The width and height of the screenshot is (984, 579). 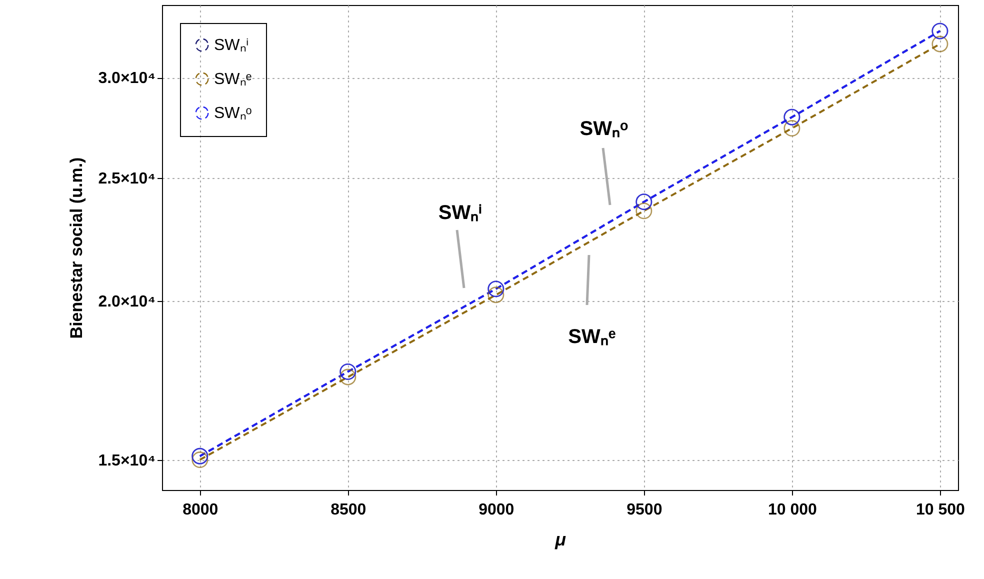 I want to click on x-axis-title: μ, so click(x=560, y=540).